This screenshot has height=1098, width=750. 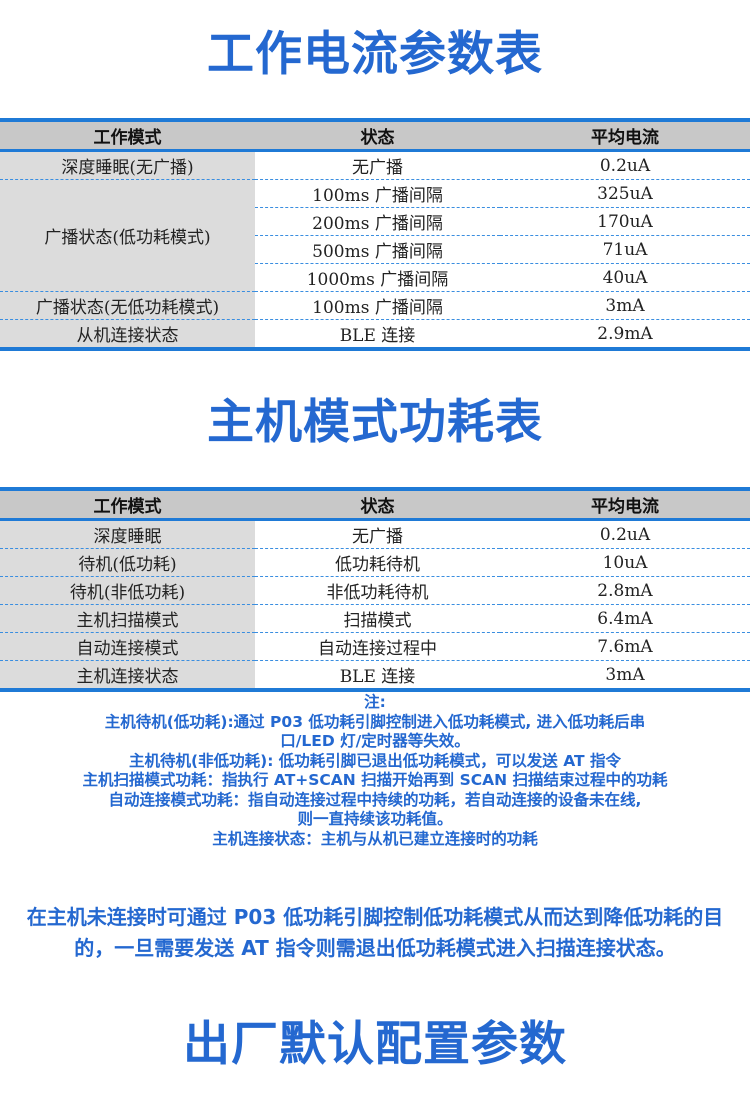 What do you see at coordinates (127, 562) in the screenshot?
I see `mode-cell: 待机(低功耗)` at bounding box center [127, 562].